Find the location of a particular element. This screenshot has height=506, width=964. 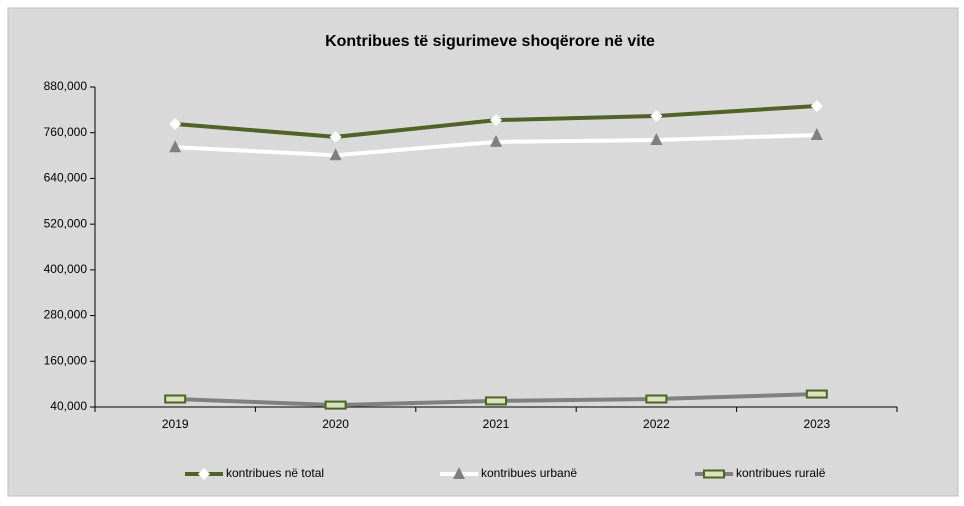

x-tick-label: 2023 is located at coordinates (816, 424).